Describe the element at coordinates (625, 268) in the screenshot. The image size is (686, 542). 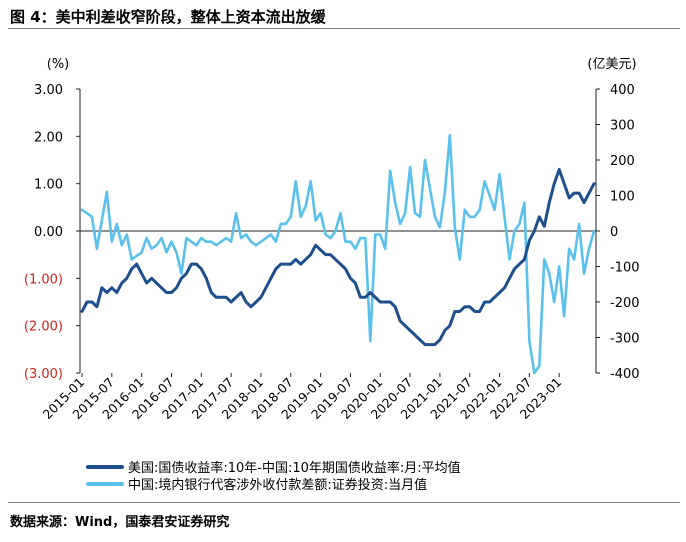
I see `right-tick-label: -100` at that location.